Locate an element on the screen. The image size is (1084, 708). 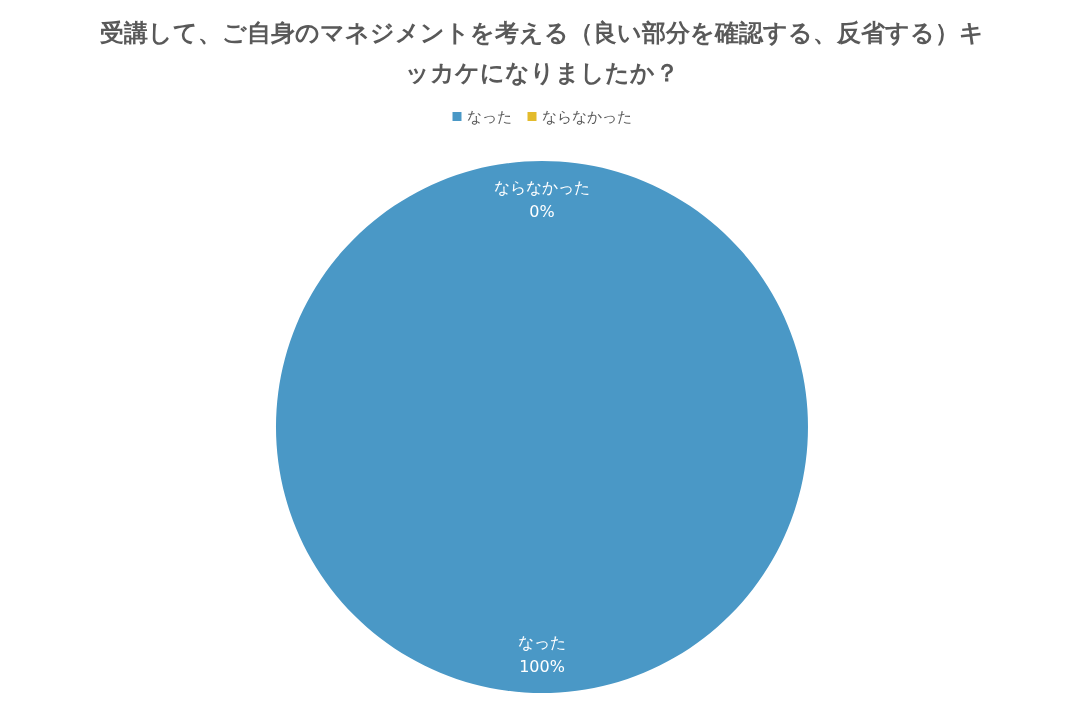
legend-label: ならなかった is located at coordinates (586, 116).